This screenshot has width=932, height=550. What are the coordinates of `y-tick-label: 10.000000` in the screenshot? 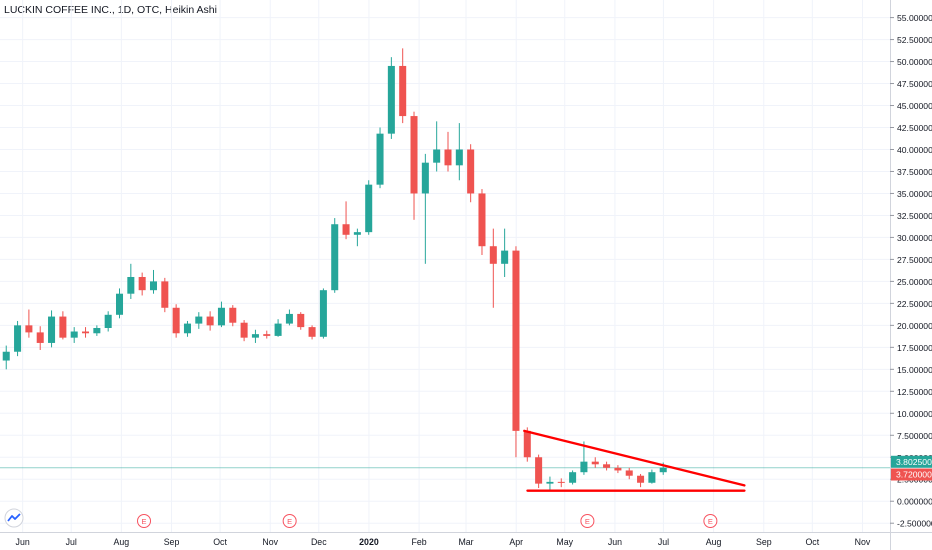 It's located at (914, 414).